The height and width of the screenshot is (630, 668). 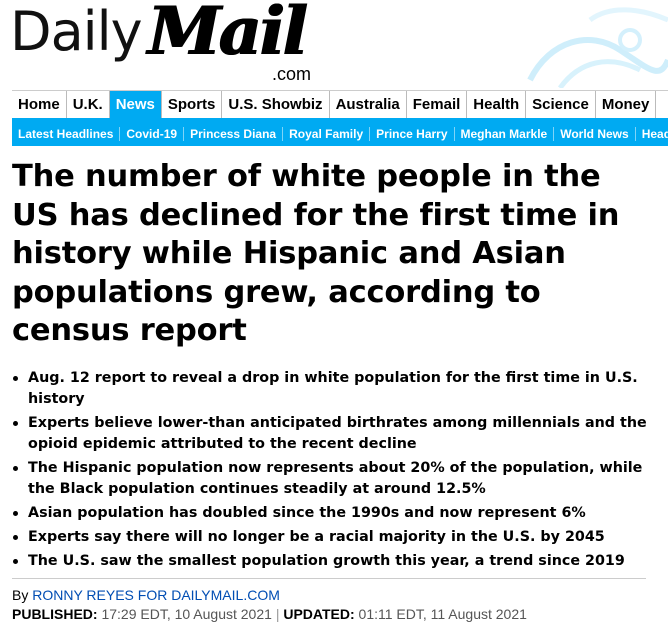 I want to click on logo-com: .com, so click(x=292, y=74).